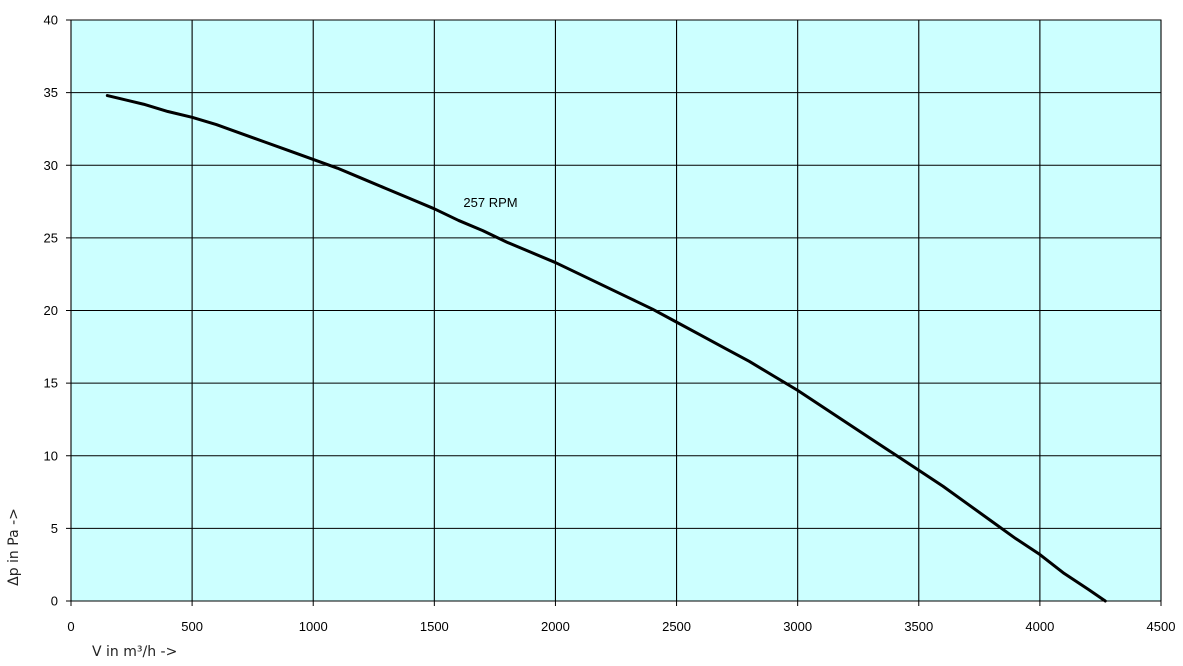  I want to click on y-tick-label: 15, so click(51, 383).